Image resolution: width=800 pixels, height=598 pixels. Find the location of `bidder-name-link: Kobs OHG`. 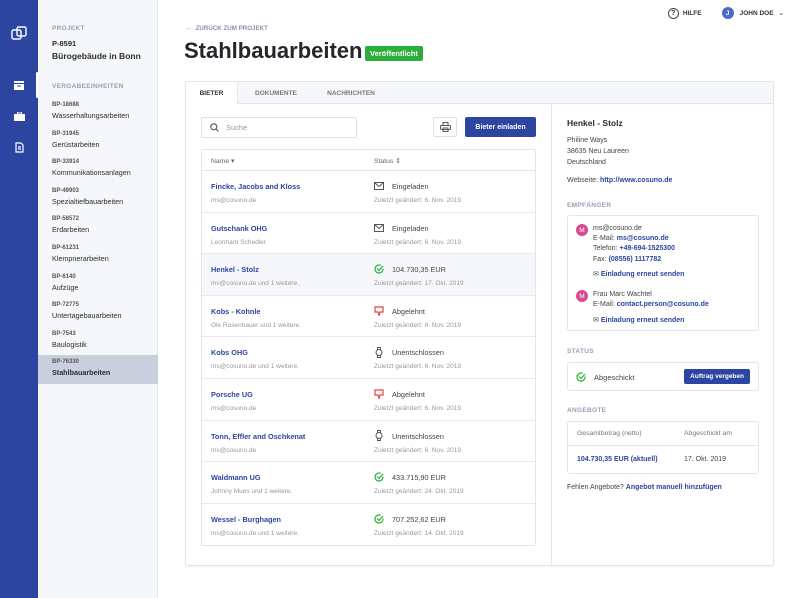

bidder-name-link: Kobs OHG is located at coordinates (229, 353).